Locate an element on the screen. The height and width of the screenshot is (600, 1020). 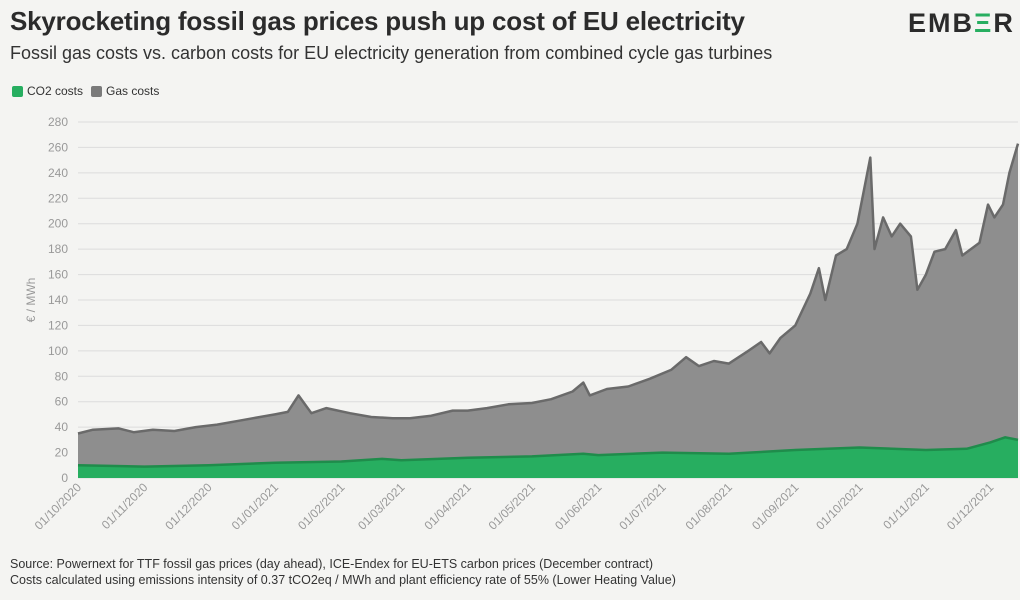
y-tick-label: 140 is located at coordinates (58, 300).